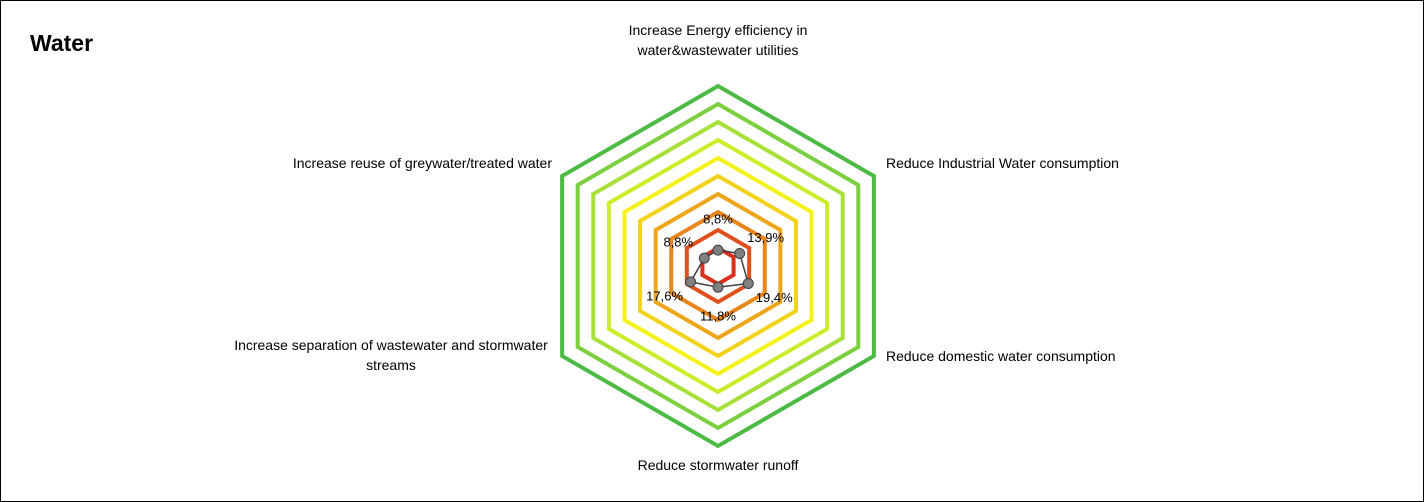 The height and width of the screenshot is (502, 1424). I want to click on data-label: 13,9%, so click(765, 237).